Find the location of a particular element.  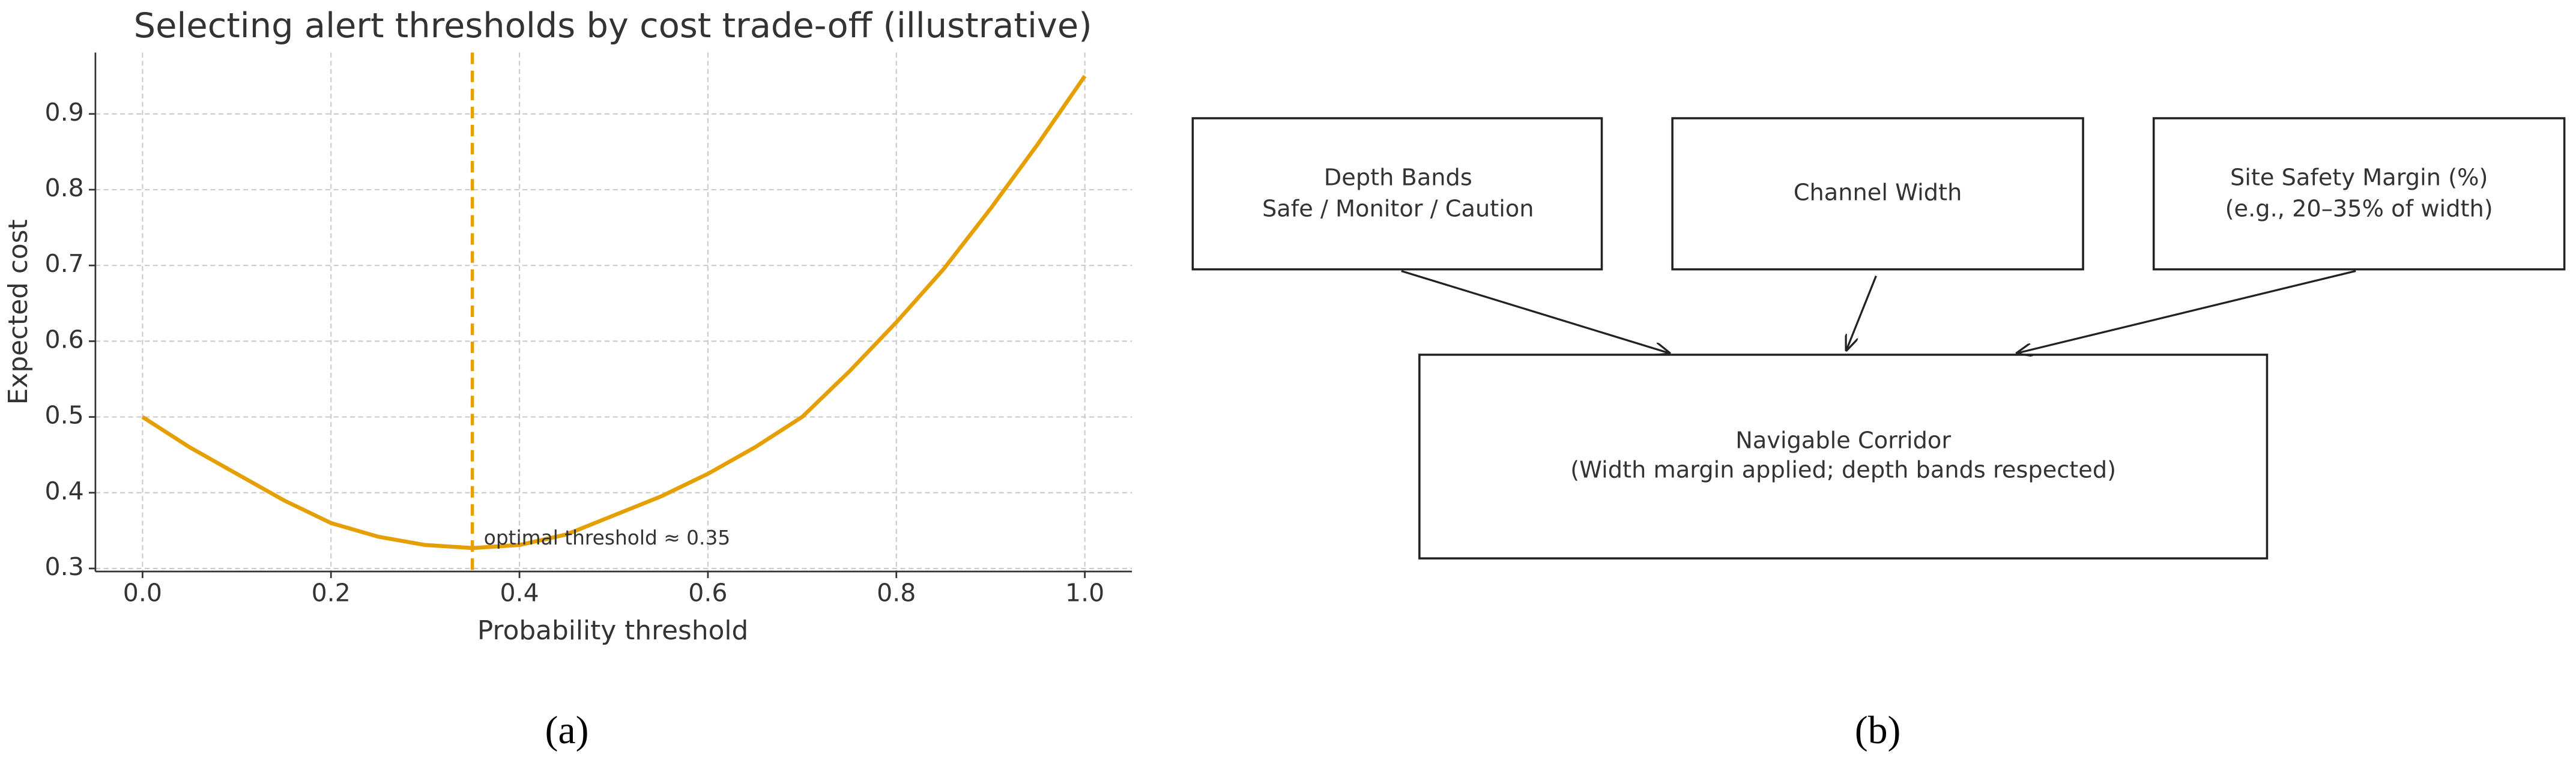

y-tick-label: 0.8 is located at coordinates (64, 187).